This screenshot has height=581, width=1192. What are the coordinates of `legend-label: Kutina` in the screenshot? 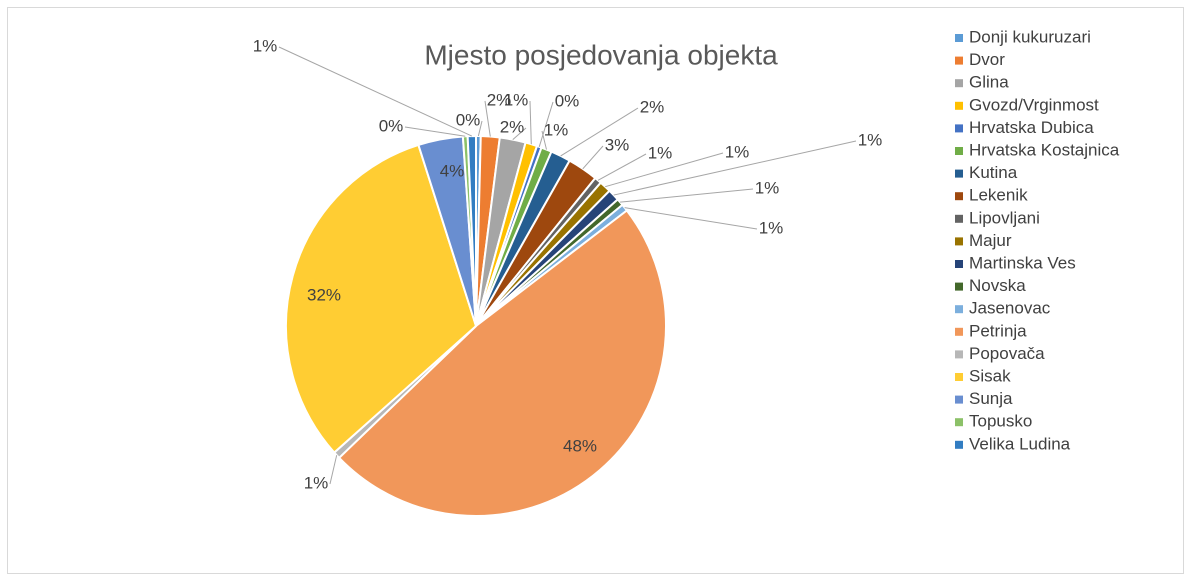 It's located at (993, 172).